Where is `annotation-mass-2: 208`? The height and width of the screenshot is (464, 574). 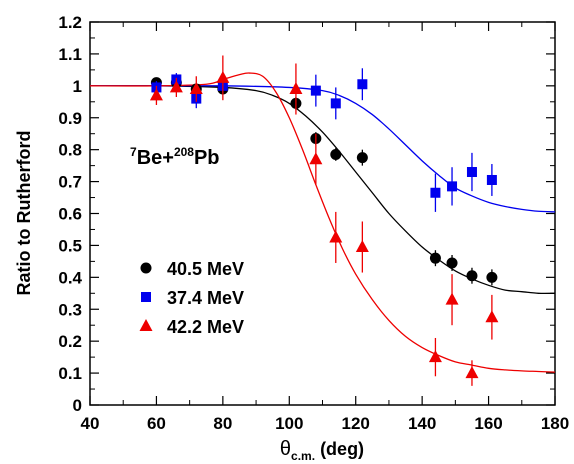 annotation-mass-2: 208 is located at coordinates (184, 152).